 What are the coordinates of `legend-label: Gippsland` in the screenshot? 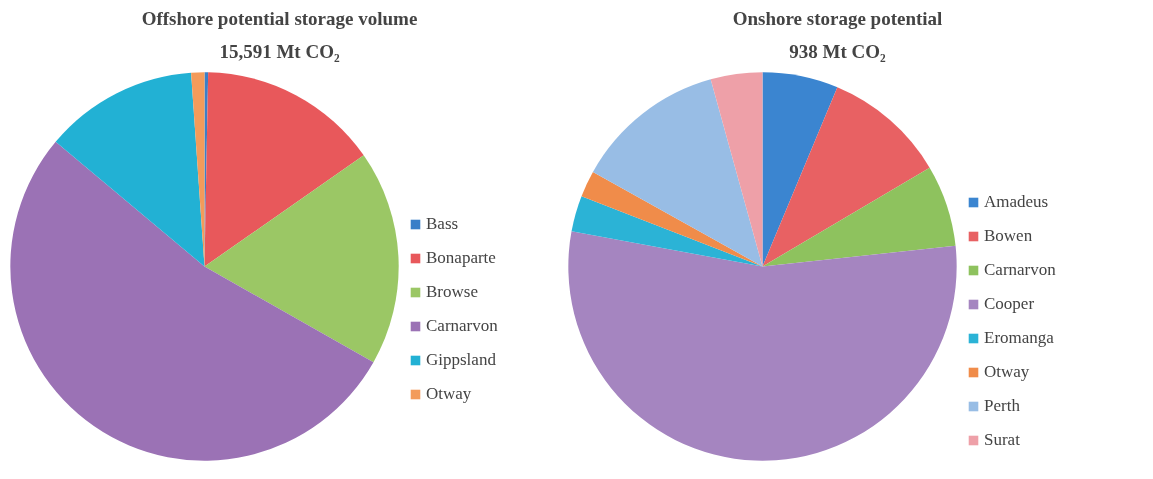 It's located at (461, 360).